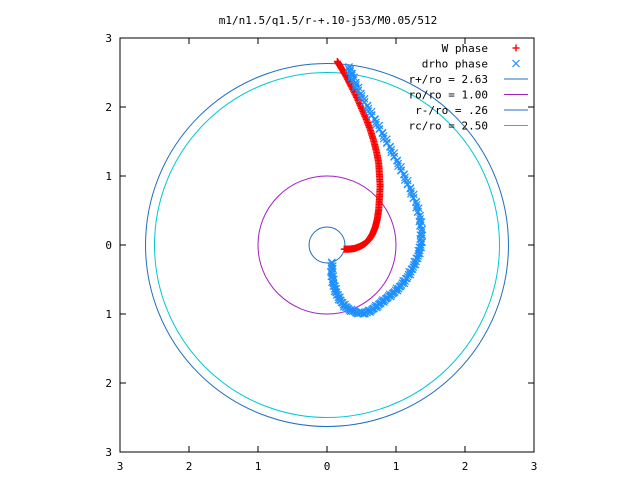  Describe the element at coordinates (448, 126) in the screenshot. I see `legend-label: rc/ro = 2.50` at that location.